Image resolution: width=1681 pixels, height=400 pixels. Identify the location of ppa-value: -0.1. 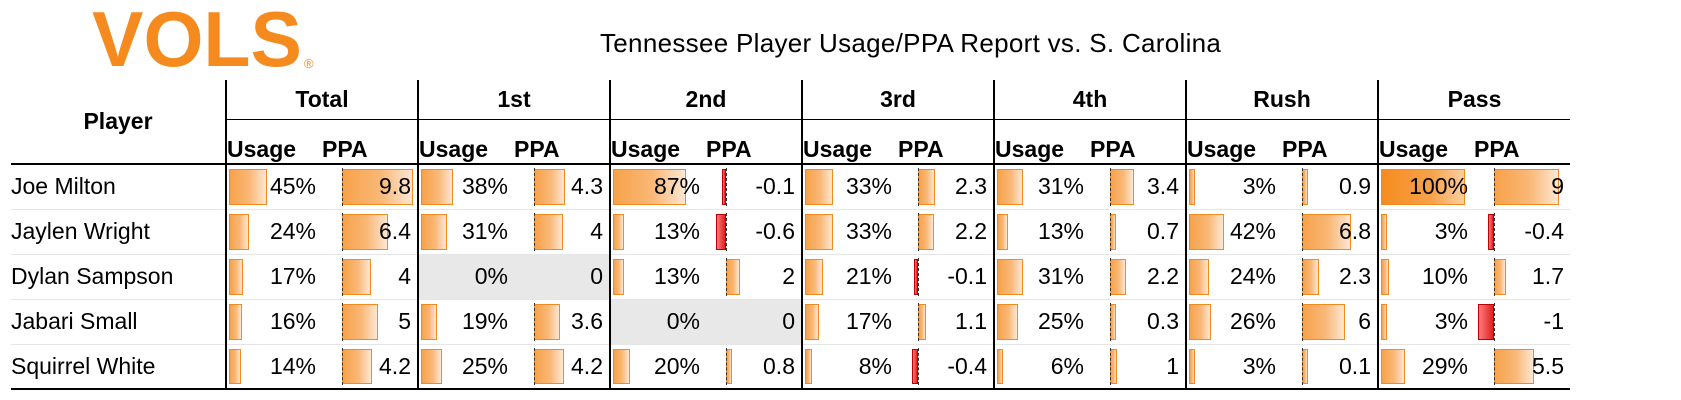
(775, 186).